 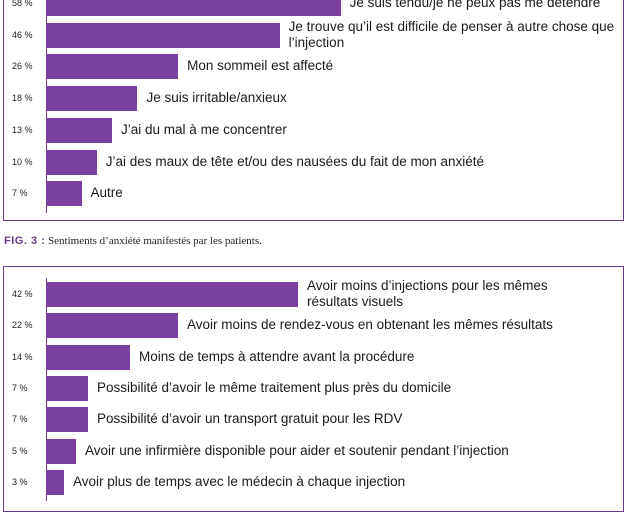 What do you see at coordinates (22, 294) in the screenshot?
I see `value-label: 42 %` at bounding box center [22, 294].